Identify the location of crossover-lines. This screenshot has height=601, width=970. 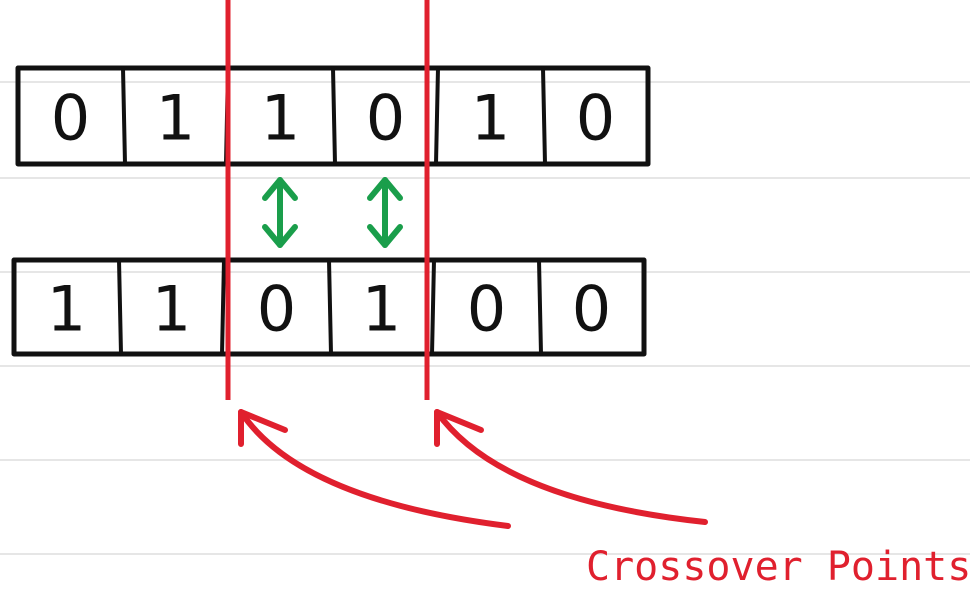
(327, 200).